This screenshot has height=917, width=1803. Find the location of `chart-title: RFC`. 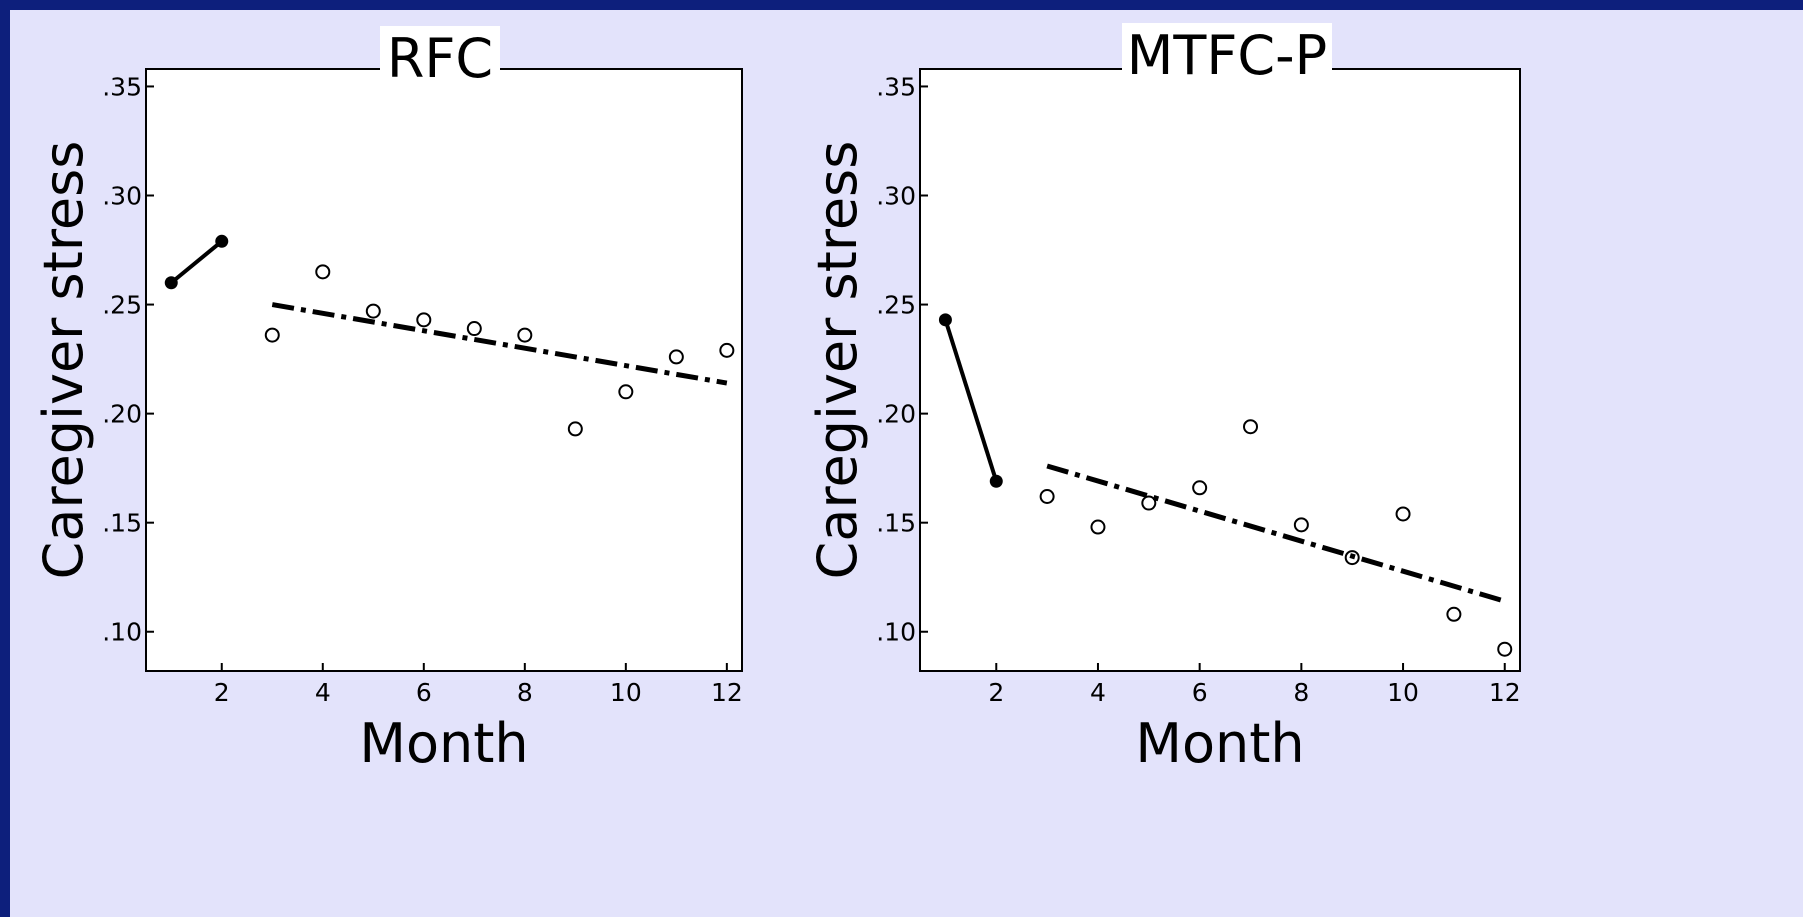

chart-title: RFC is located at coordinates (440, 58).